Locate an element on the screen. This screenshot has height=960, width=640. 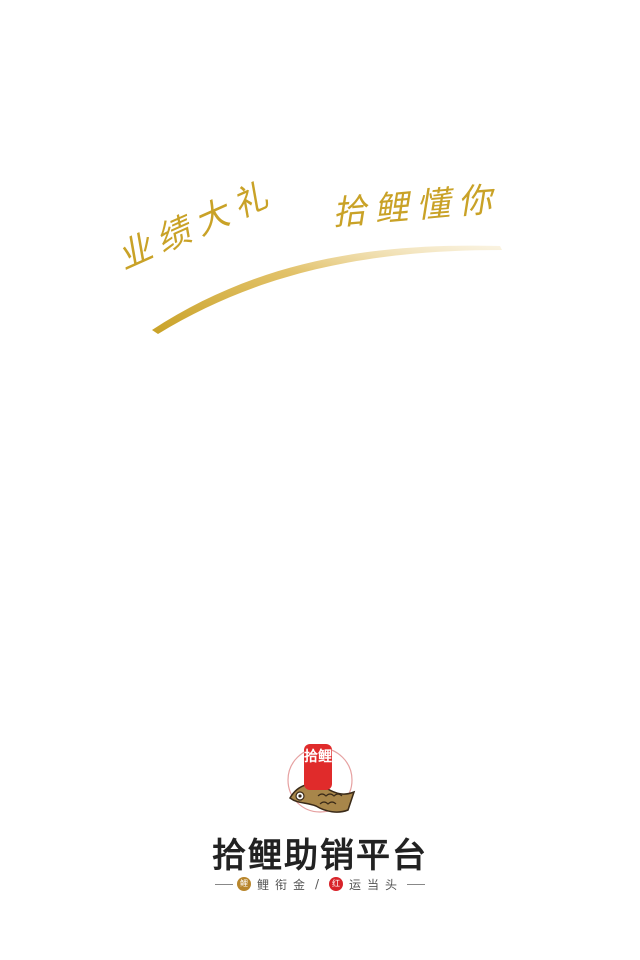
tagline-right-rule is located at coordinates (416, 884).